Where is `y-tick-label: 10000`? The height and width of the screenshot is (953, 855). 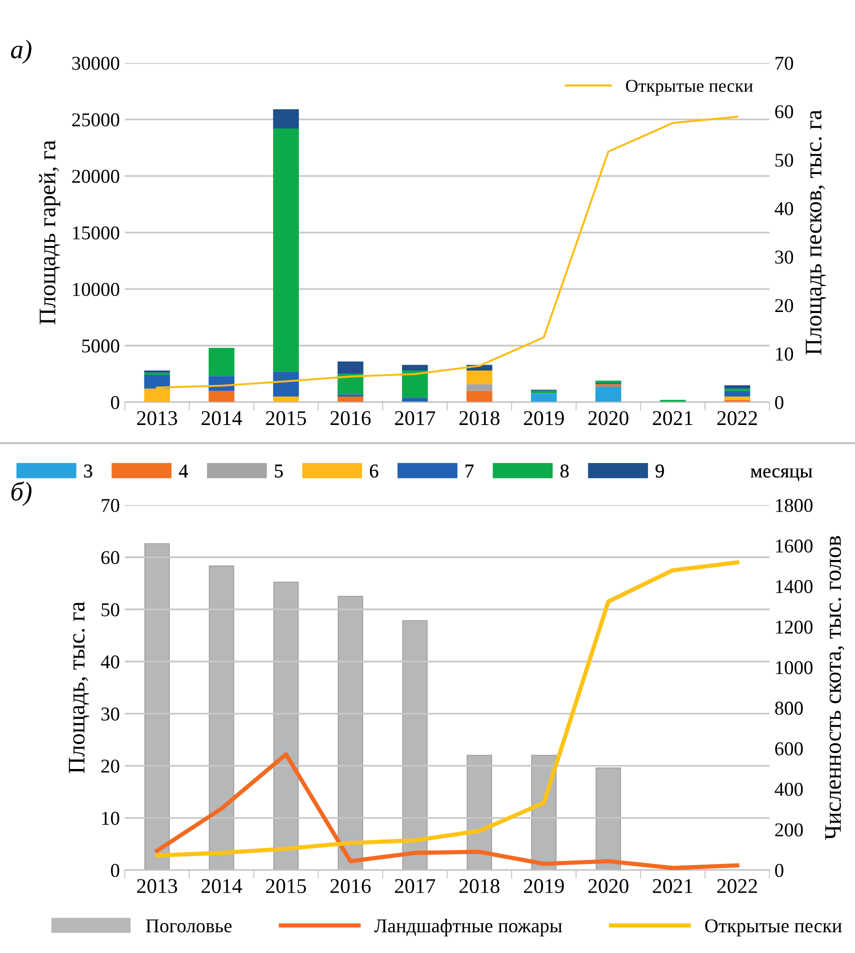 y-tick-label: 10000 is located at coordinates (96, 289).